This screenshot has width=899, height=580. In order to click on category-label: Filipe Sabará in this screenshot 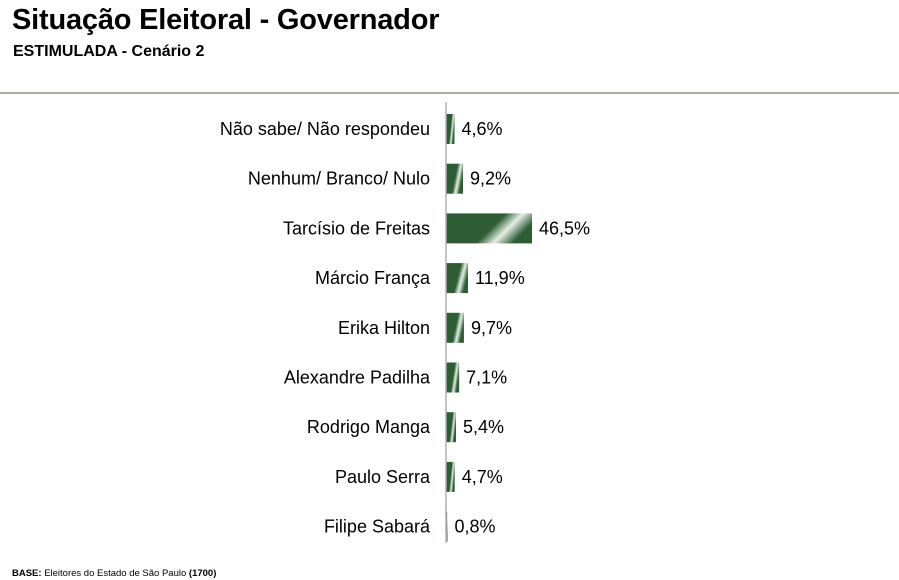, I will do `click(377, 527)`.